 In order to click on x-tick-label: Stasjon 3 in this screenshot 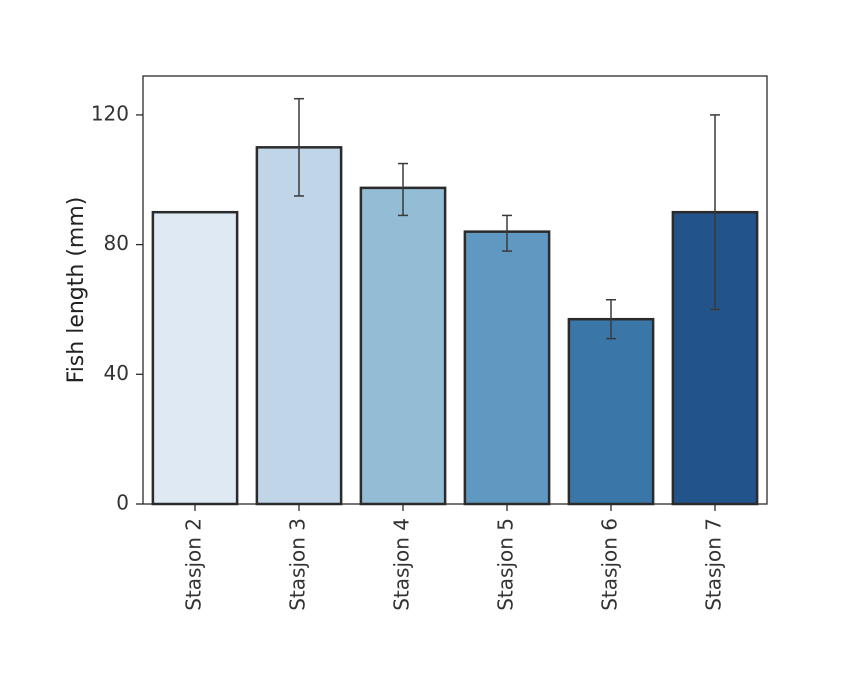, I will do `click(298, 564)`.